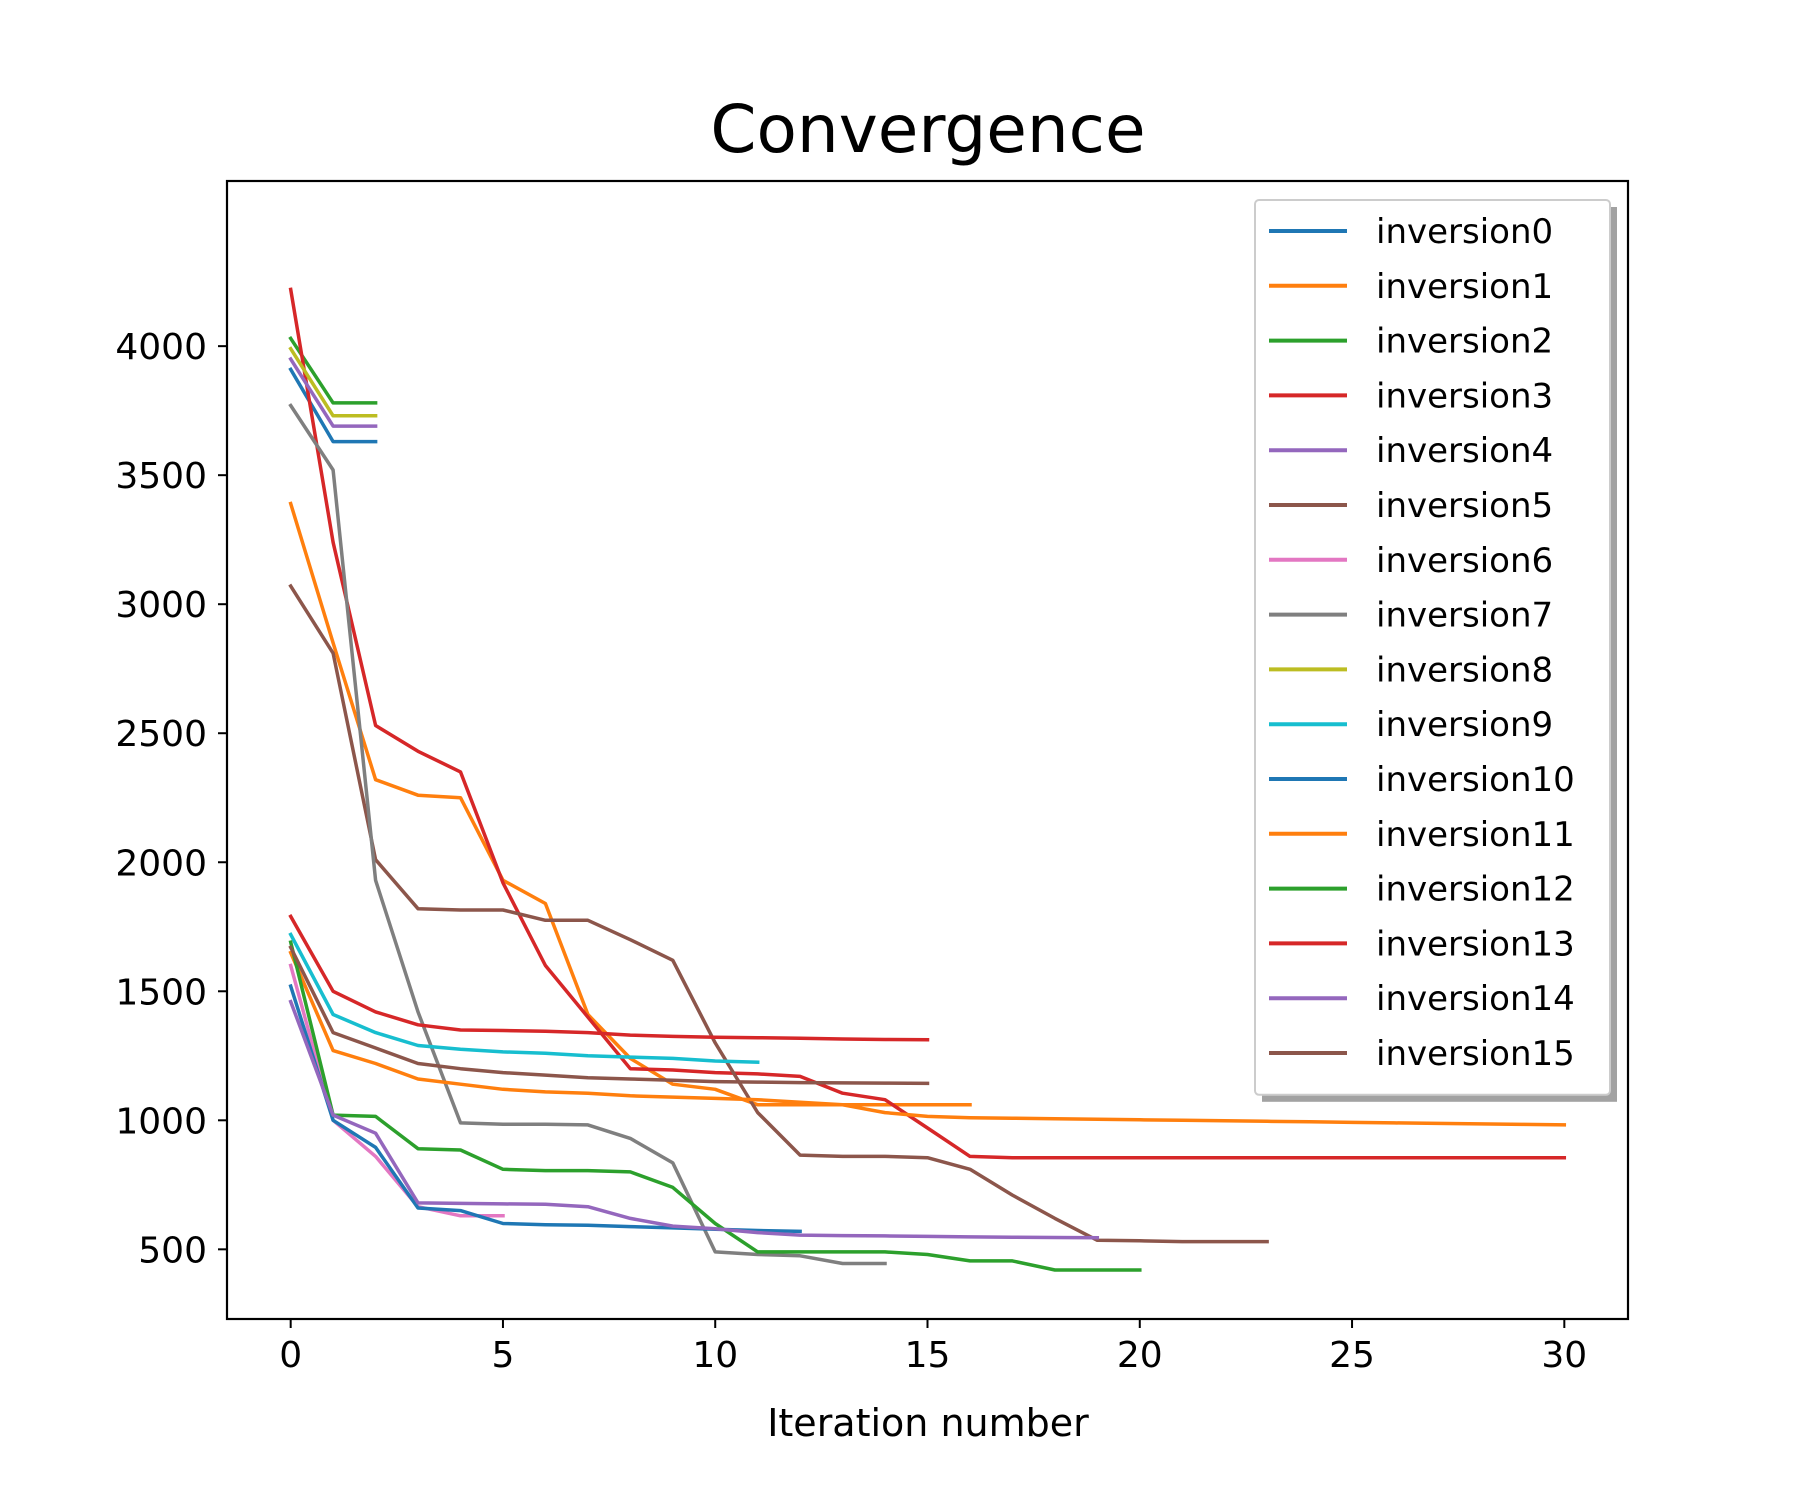  Describe the element at coordinates (1475, 1054) in the screenshot. I see `legend-label-inversion15: inversion15` at that location.